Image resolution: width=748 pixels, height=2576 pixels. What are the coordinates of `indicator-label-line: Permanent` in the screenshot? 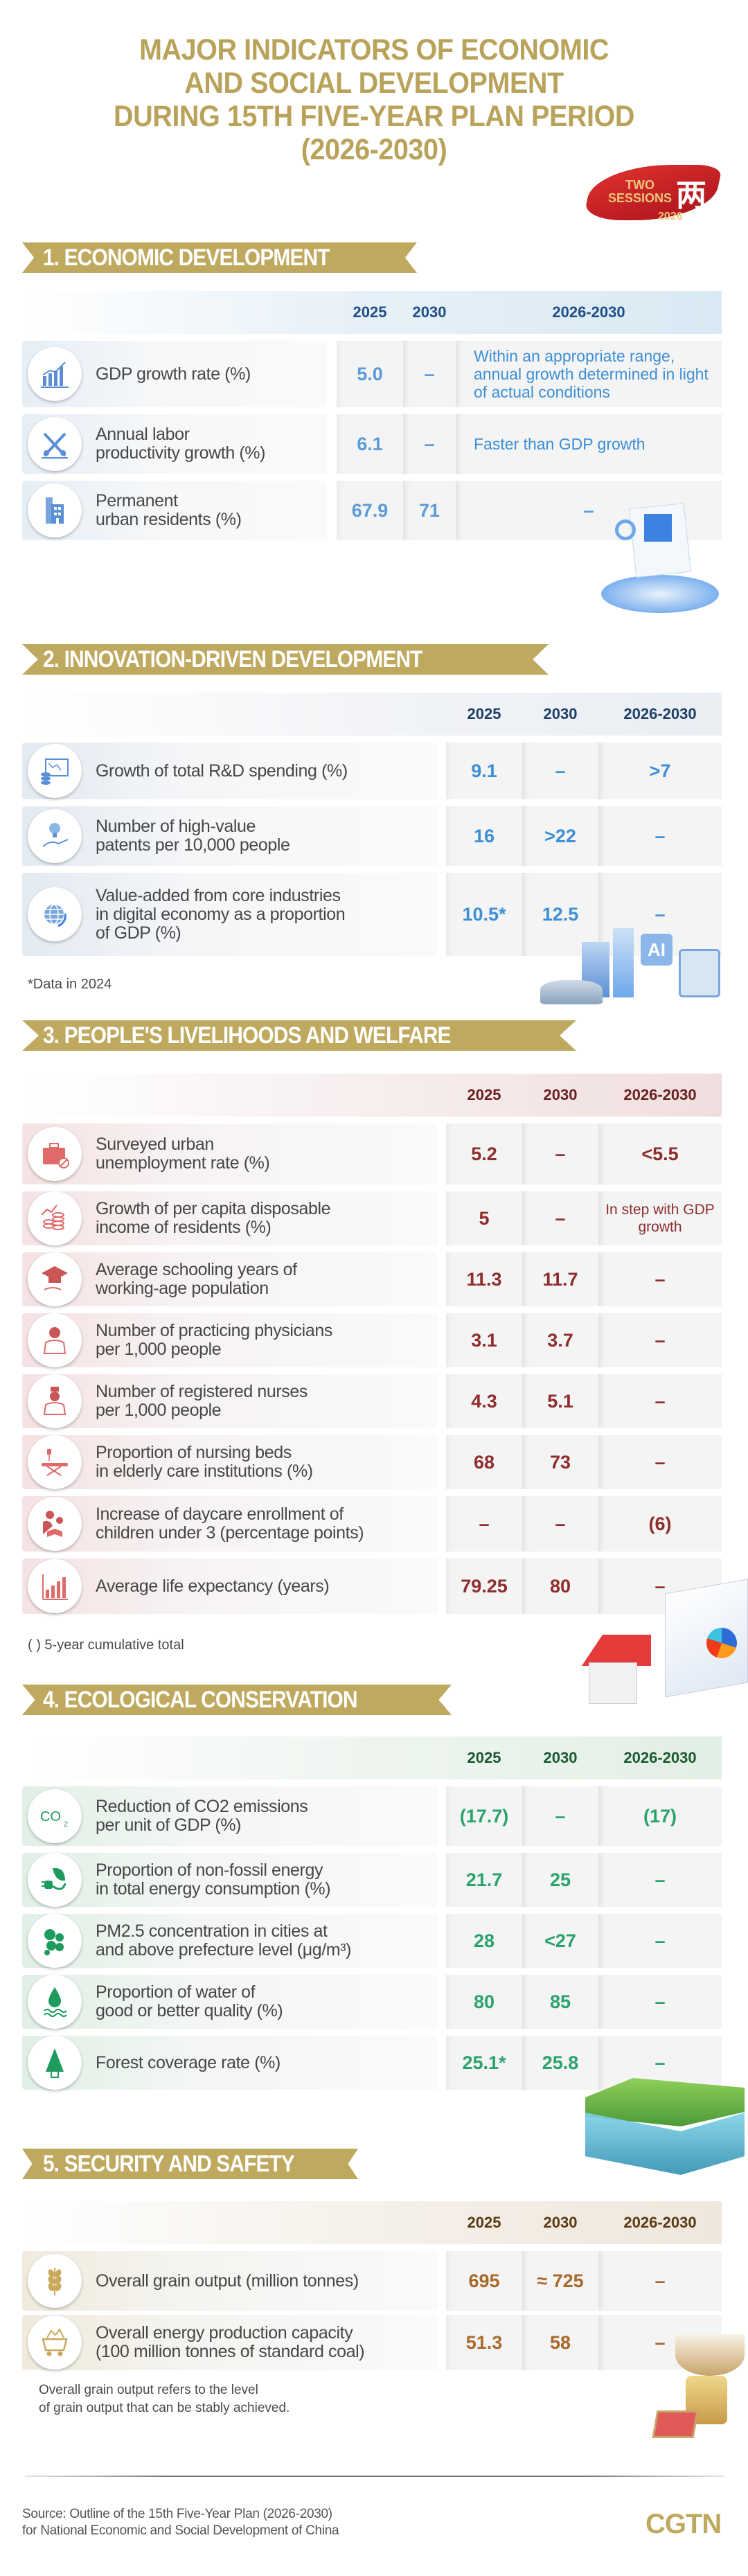 It's located at (137, 500).